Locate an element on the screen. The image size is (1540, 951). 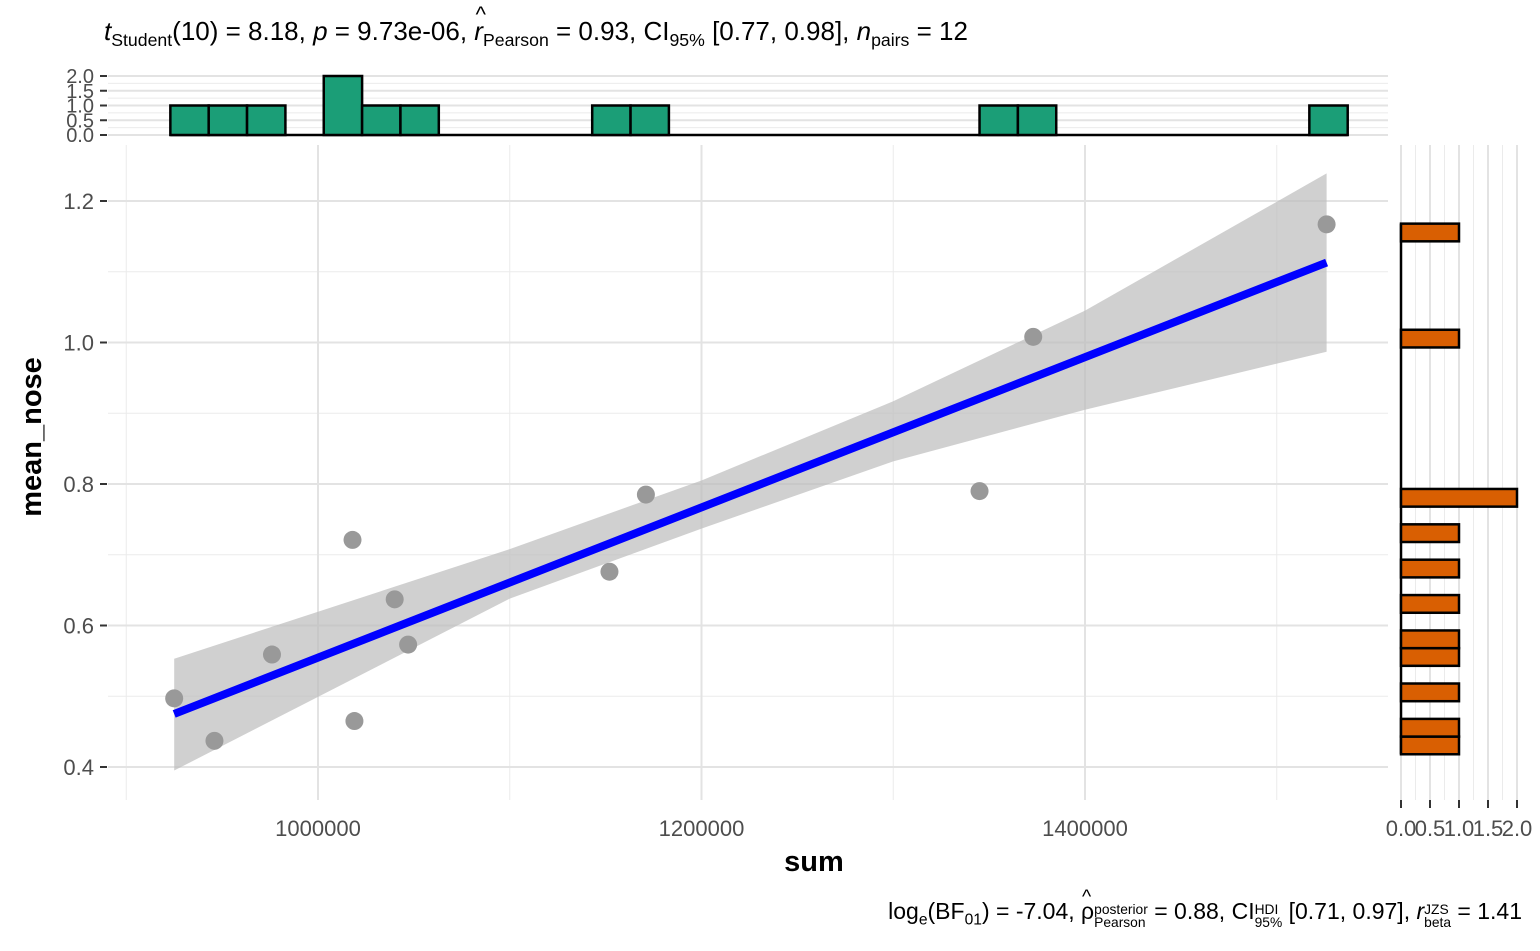
y-tick-label: 0.4 is located at coordinates (78, 767).